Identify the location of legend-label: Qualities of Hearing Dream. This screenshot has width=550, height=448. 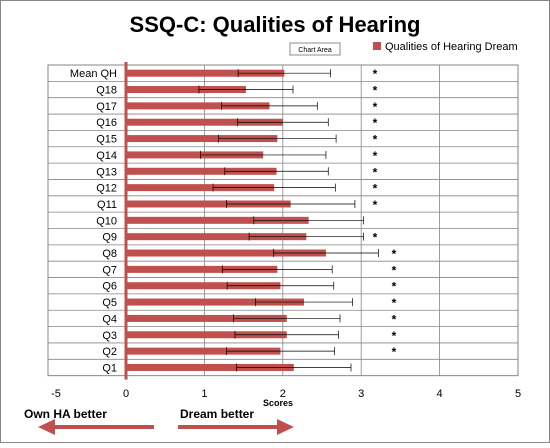
(451, 47).